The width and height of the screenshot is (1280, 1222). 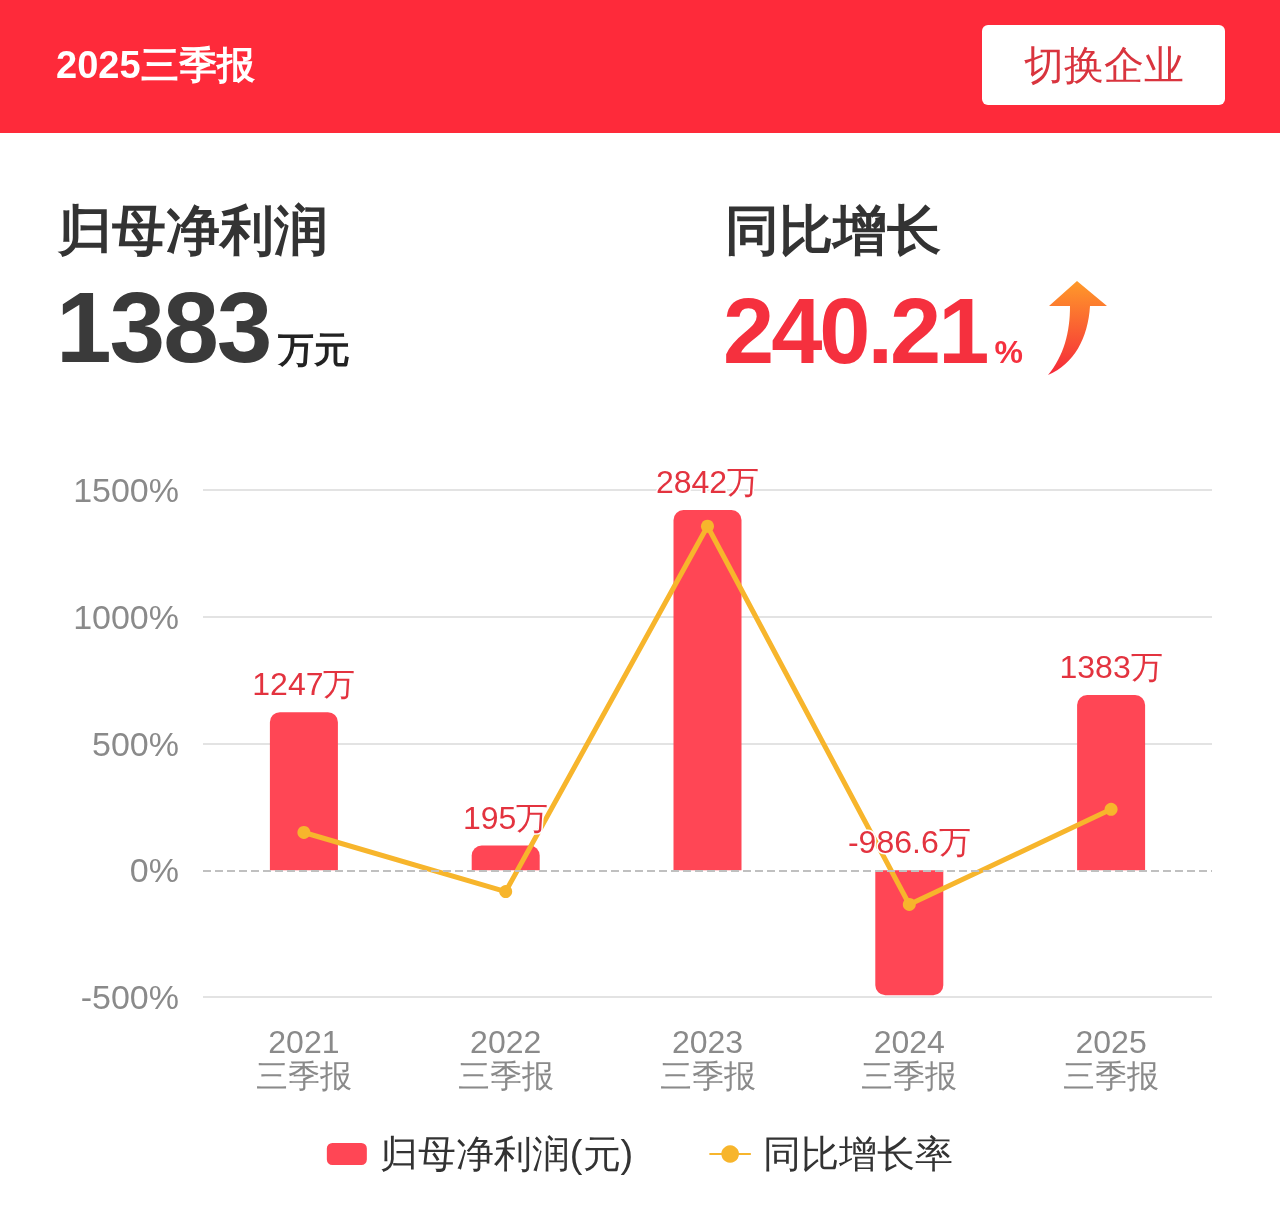 I want to click on data-label: 1383万, so click(x=1111, y=666).